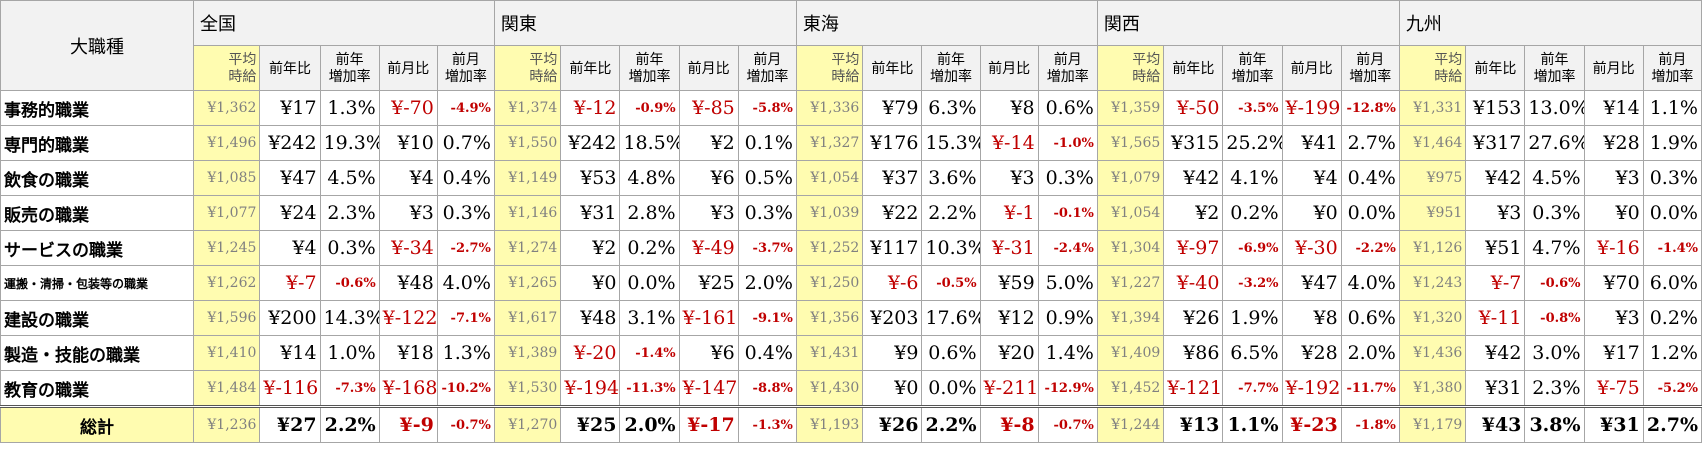 This screenshot has width=1704, height=458. Describe the element at coordinates (1432, 353) in the screenshot. I see `cell-kyushu-avg-wage: ¥1,436` at that location.